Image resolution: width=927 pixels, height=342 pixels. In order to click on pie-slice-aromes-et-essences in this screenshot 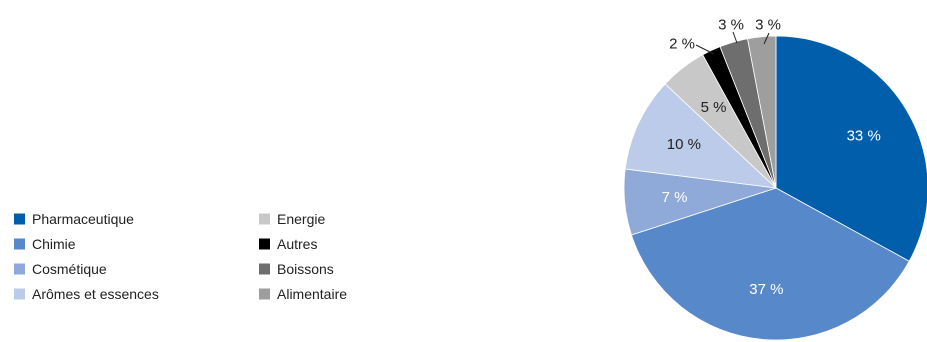, I will do `click(701, 136)`.